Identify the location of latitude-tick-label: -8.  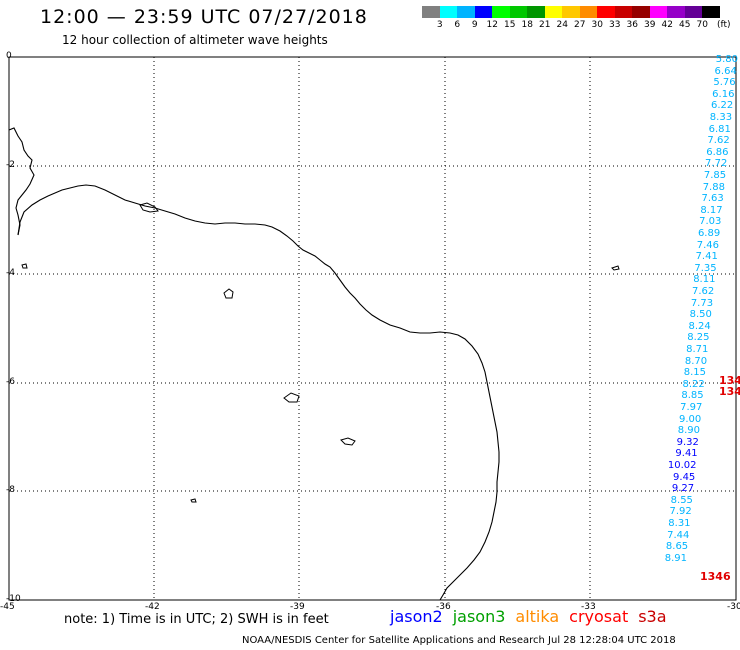
(10, 490).